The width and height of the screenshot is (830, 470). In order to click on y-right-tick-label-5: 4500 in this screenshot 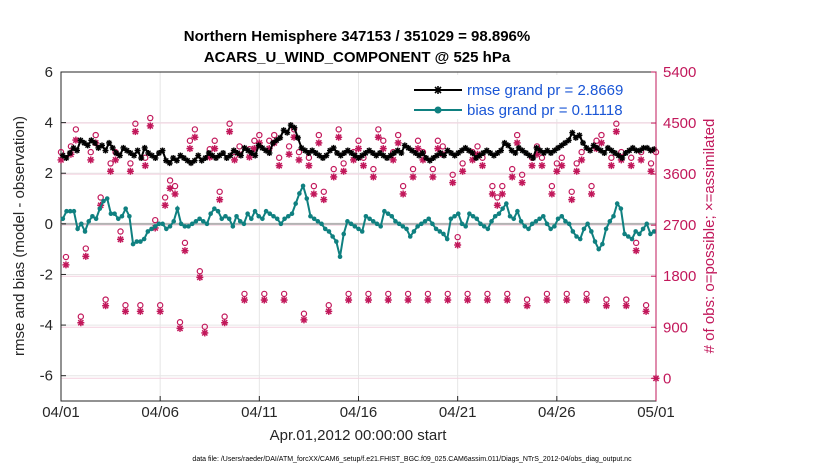, I will do `click(679, 123)`.